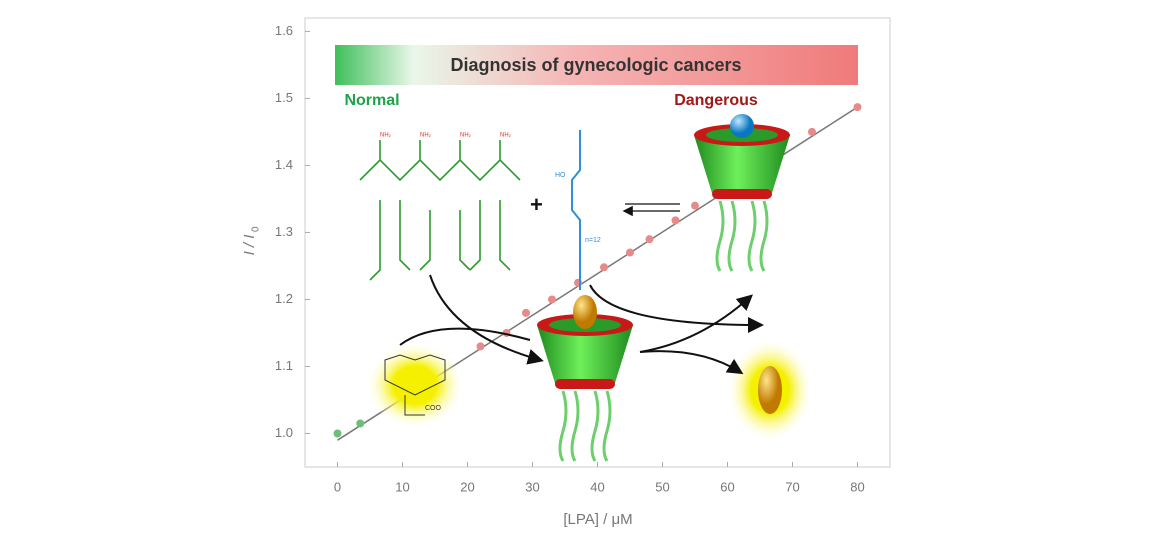 This screenshot has width=1165, height=537. I want to click on y-tick-label: 1.2, so click(284, 298).